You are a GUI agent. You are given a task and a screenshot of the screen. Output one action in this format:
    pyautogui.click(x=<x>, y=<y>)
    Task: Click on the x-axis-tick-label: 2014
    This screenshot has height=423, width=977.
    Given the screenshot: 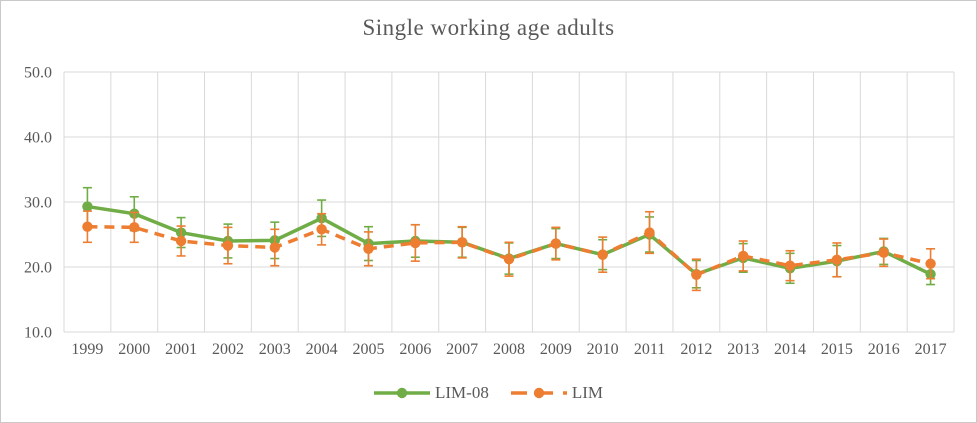 What is the action you would take?
    pyautogui.click(x=790, y=349)
    